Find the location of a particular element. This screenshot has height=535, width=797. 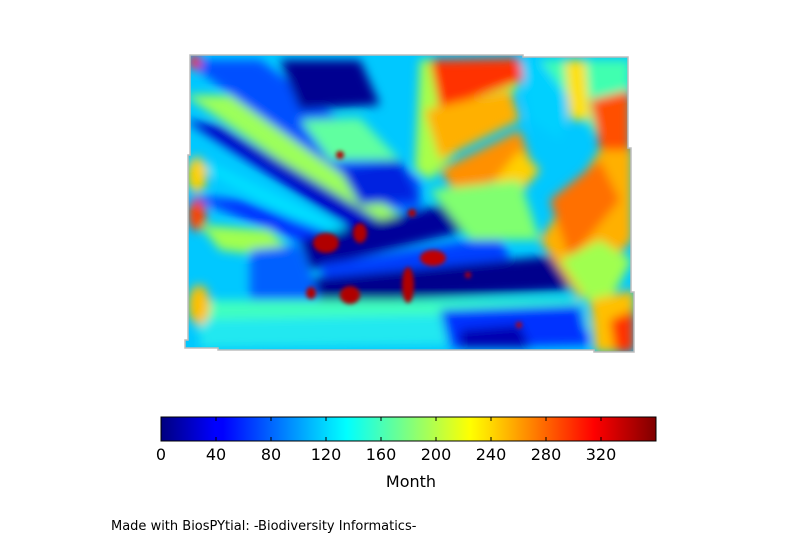

colorbar-ticks: 0 40 80 120 160 200 240 280 320 is located at coordinates (386, 440).